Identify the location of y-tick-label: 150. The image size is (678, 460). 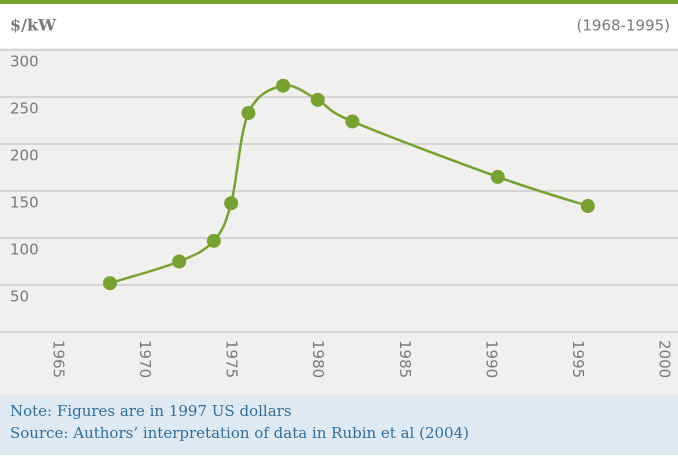
(24, 203).